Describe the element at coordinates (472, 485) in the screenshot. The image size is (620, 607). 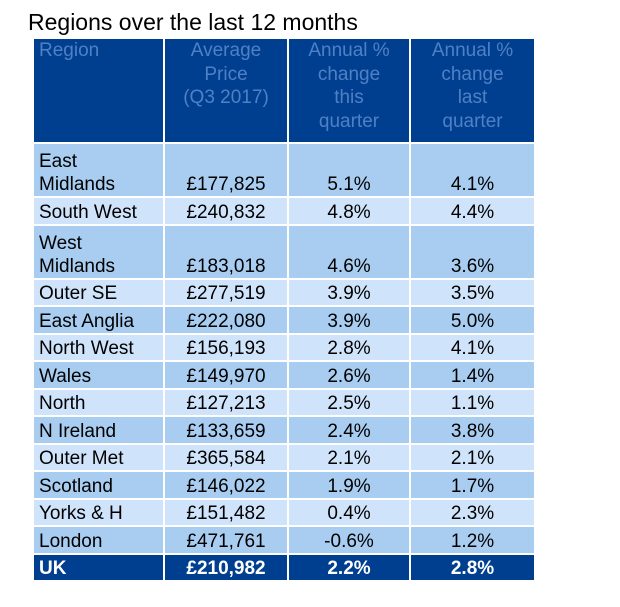
I see `change-last-quarter-cell: 1.7%` at that location.